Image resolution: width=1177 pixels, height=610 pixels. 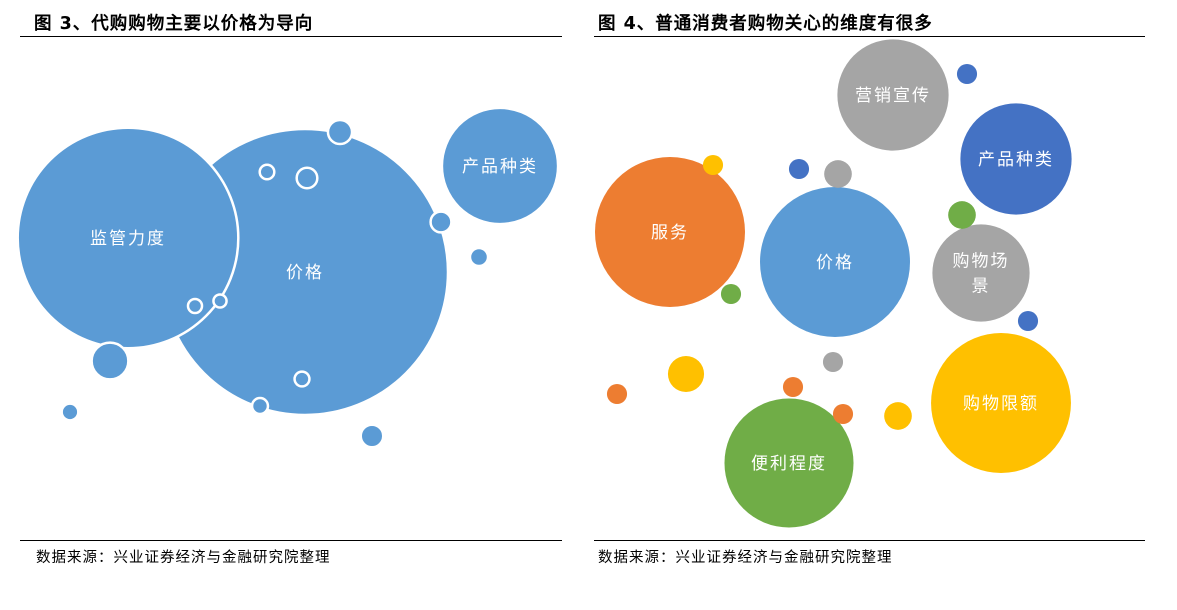 I want to click on bubble-label: 服务, so click(x=670, y=233).